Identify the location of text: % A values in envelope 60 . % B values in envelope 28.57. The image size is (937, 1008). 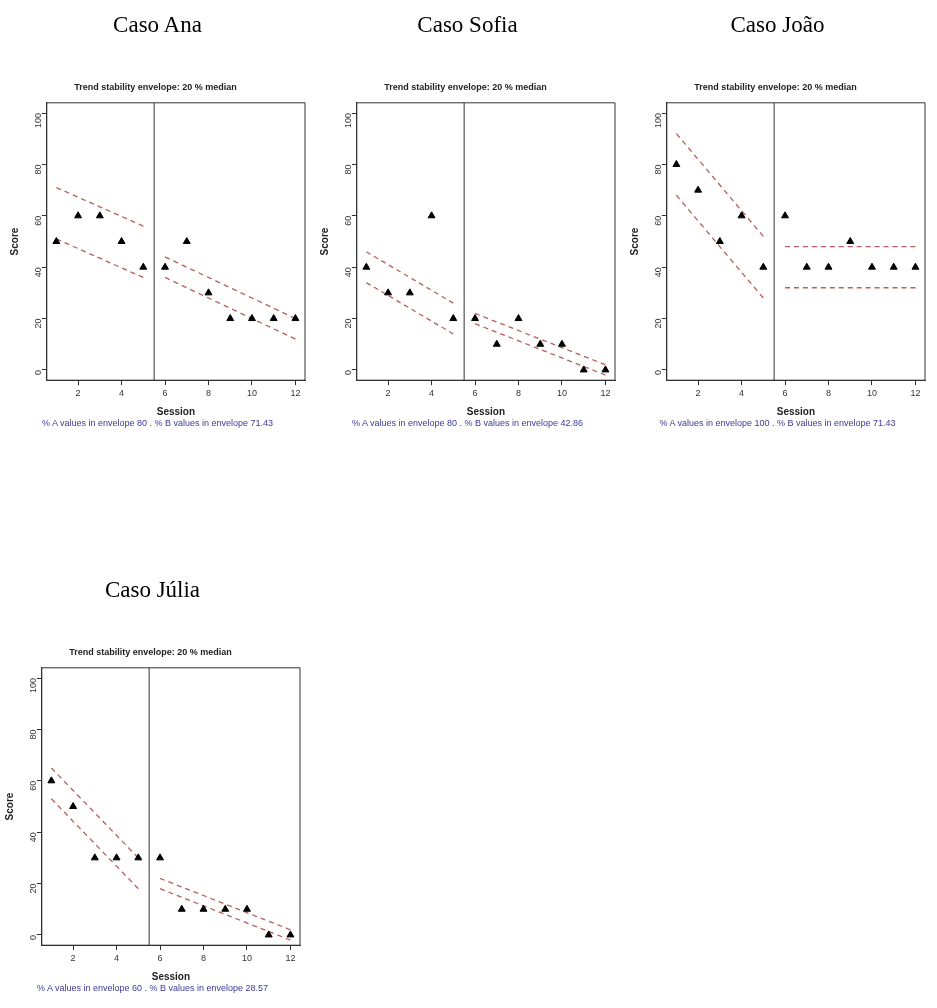
(152, 988).